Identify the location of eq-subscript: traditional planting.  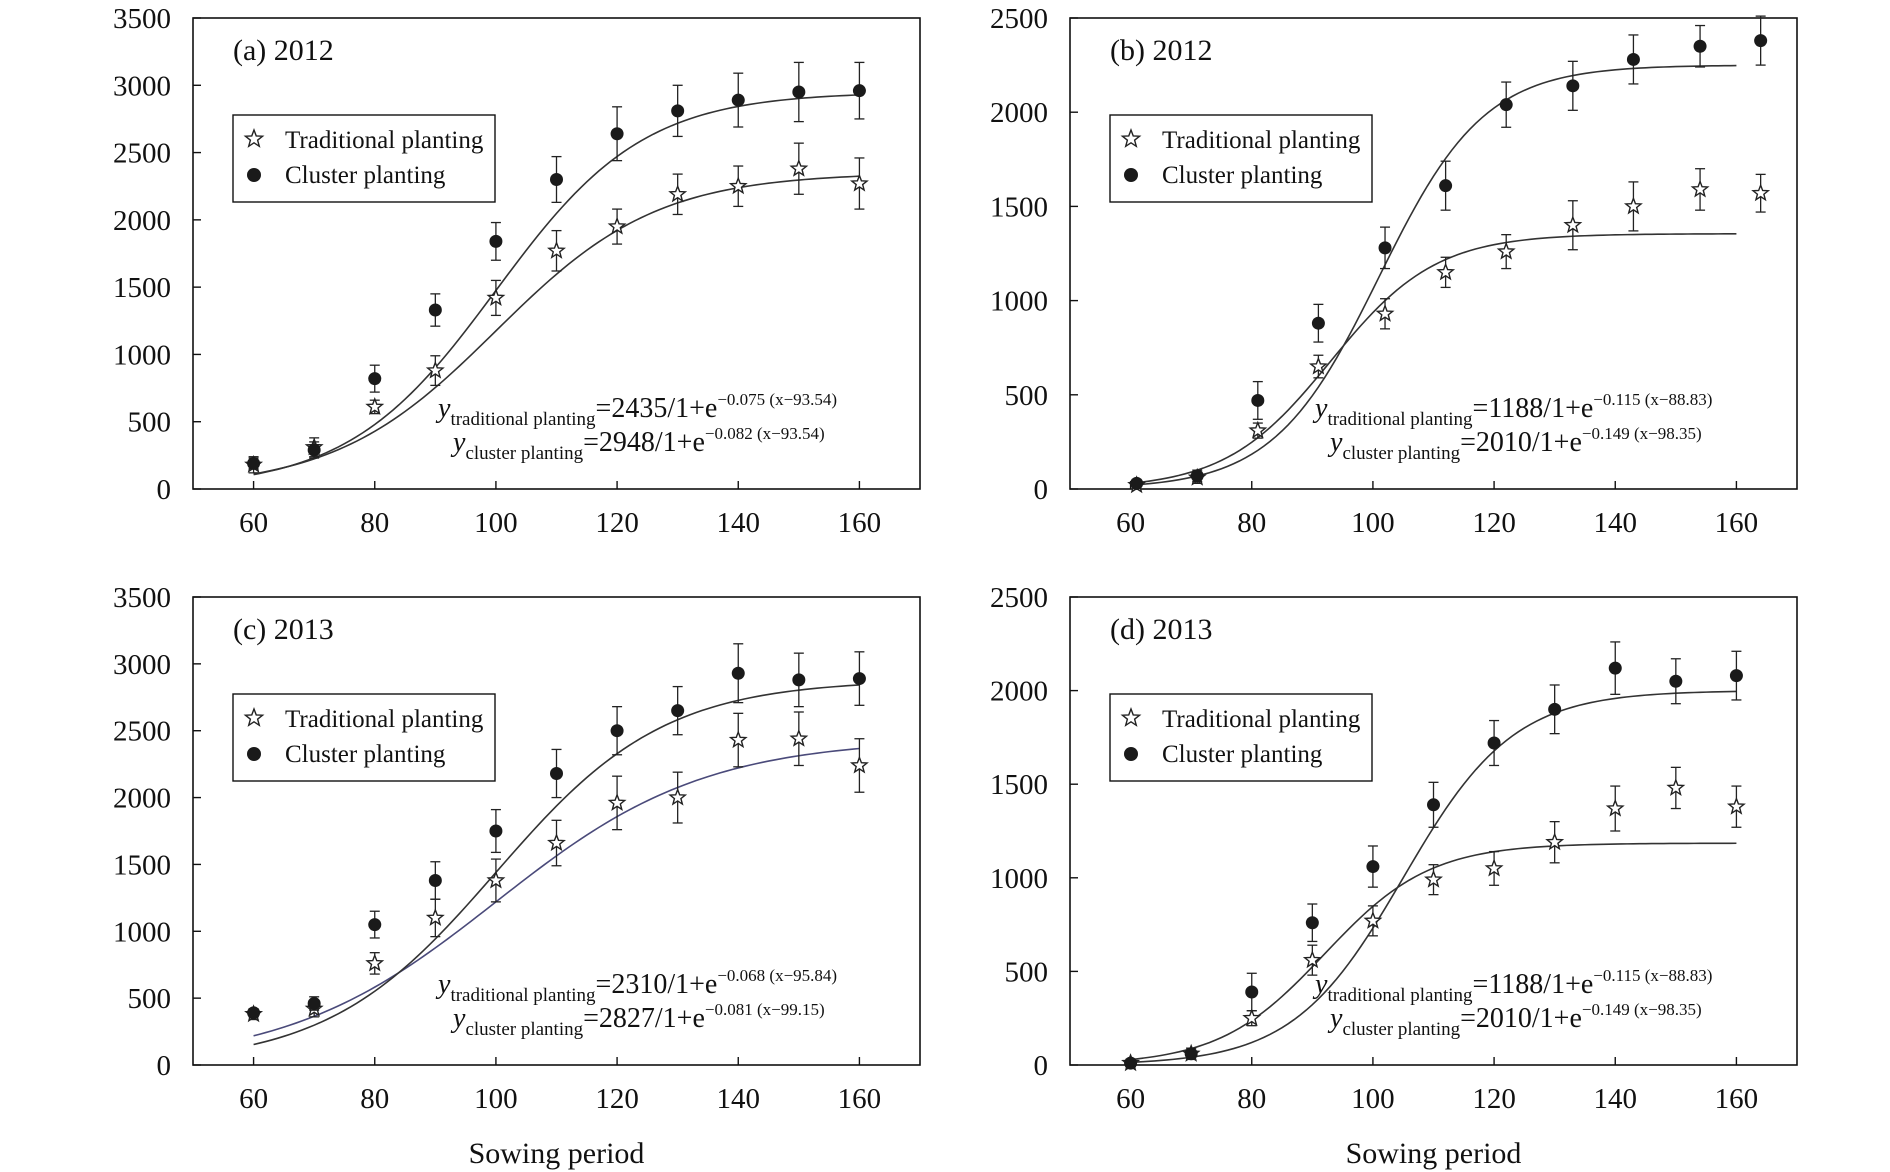
(523, 419).